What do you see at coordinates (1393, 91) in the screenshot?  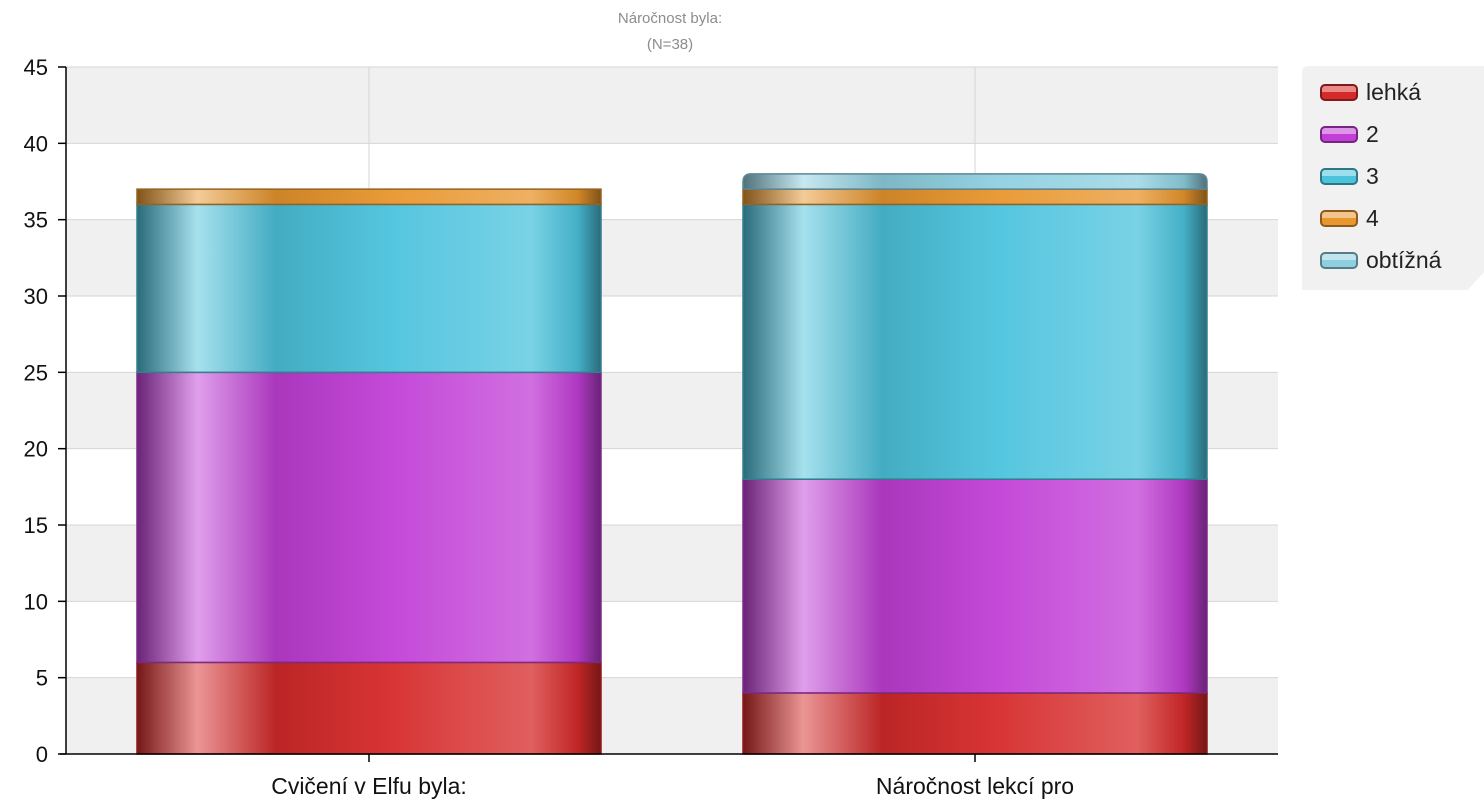 I see `legend-label: lehká` at bounding box center [1393, 91].